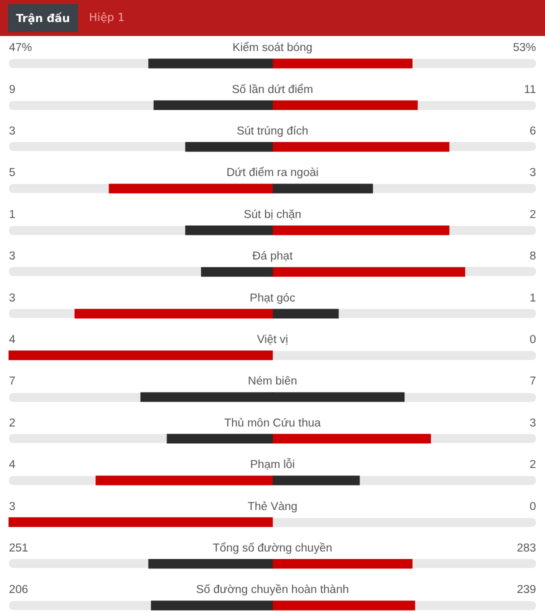 This screenshot has height=613, width=545. What do you see at coordinates (272, 547) in the screenshot?
I see `y-tick-label: Tổng số đường chuyền` at bounding box center [272, 547].